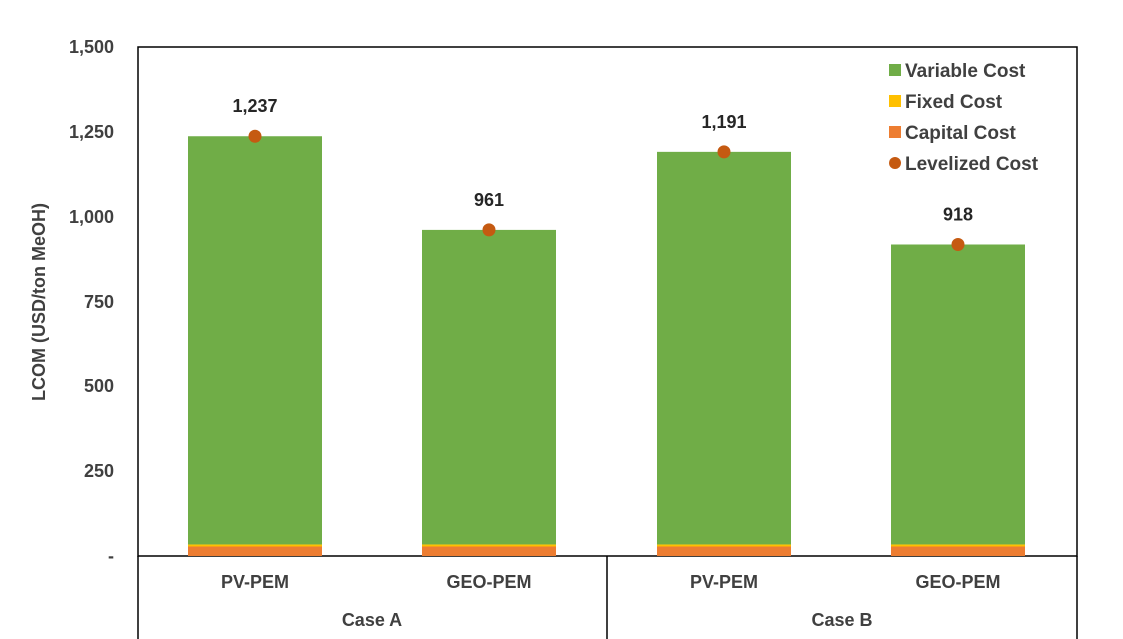 The width and height of the screenshot is (1123, 639). I want to click on y-axis-label: LCOM (USD/ton MeOH), so click(39, 302).